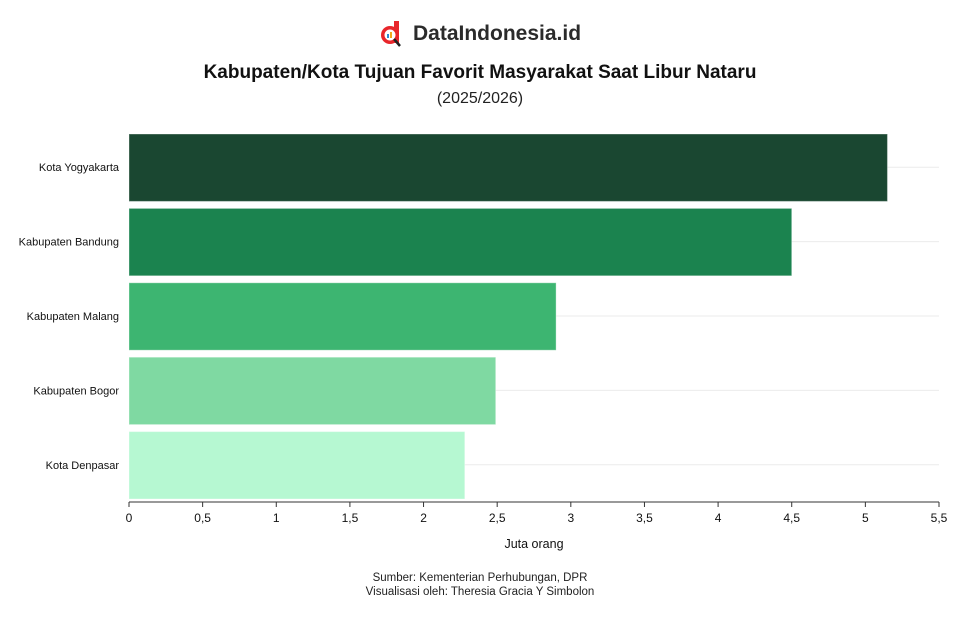 Image resolution: width=960 pixels, height=620 pixels. I want to click on datalndonesia-logo-icon, so click(390, 34).